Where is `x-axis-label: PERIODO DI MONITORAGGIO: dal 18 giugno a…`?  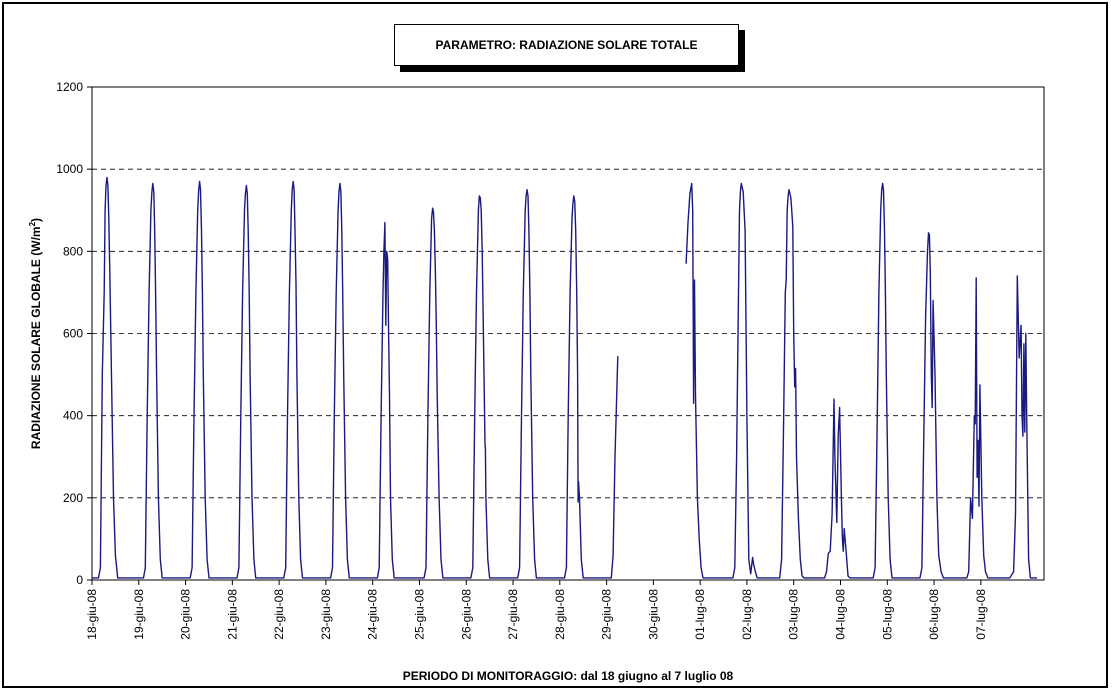 x-axis-label: PERIODO DI MONITORAGGIO: dal 18 giugno a… is located at coordinates (568, 676).